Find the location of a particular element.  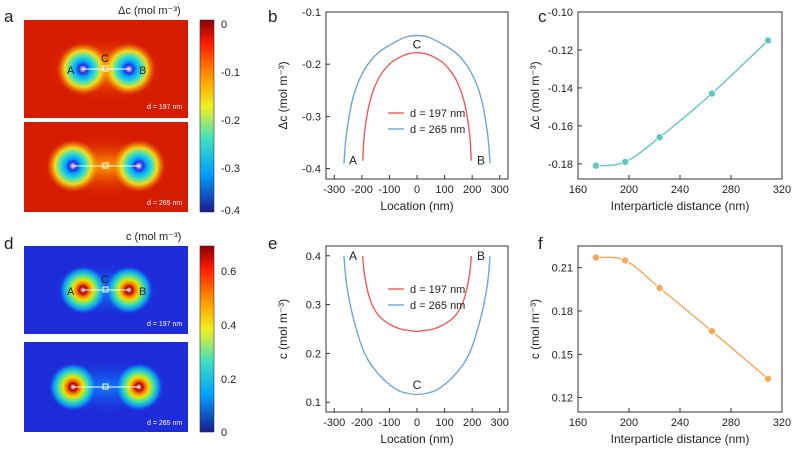

panel-letter-c: c is located at coordinates (542, 16).